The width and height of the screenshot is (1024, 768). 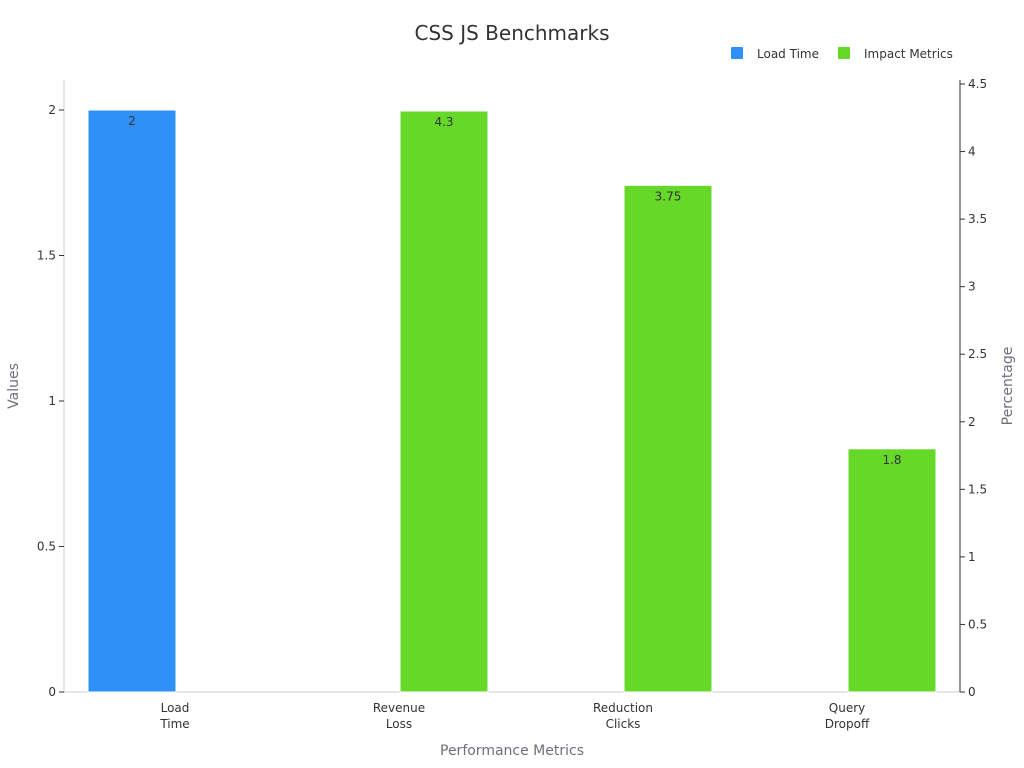 I want to click on y-ticks-left: 0 0.5 1 1.5 2, so click(x=50, y=401).